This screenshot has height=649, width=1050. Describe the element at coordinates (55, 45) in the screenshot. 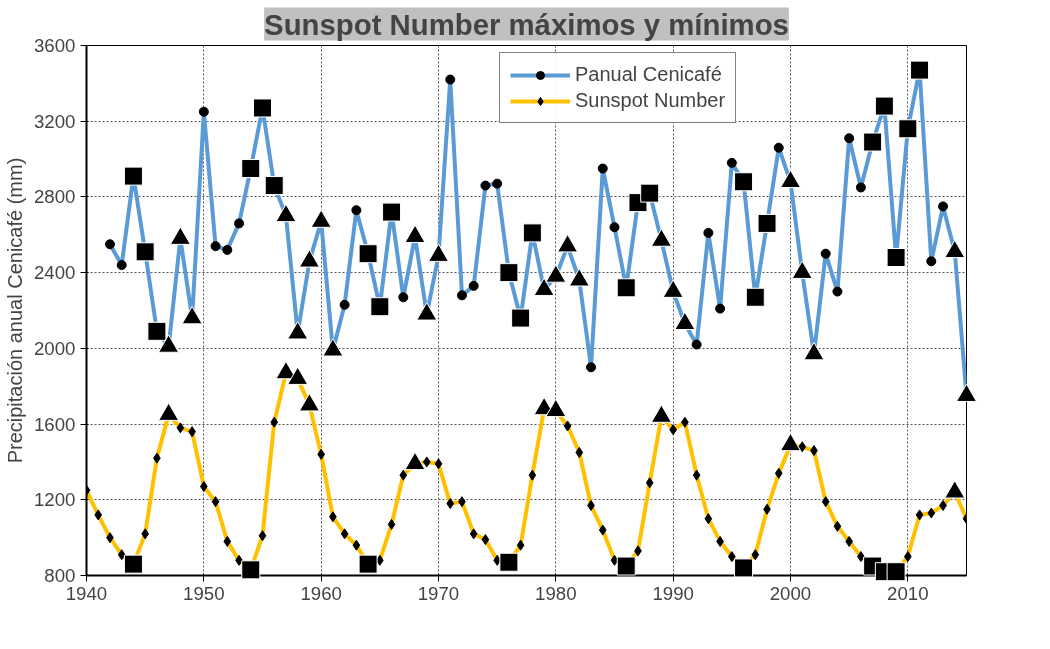

I see `y-tick-label: 3600` at that location.